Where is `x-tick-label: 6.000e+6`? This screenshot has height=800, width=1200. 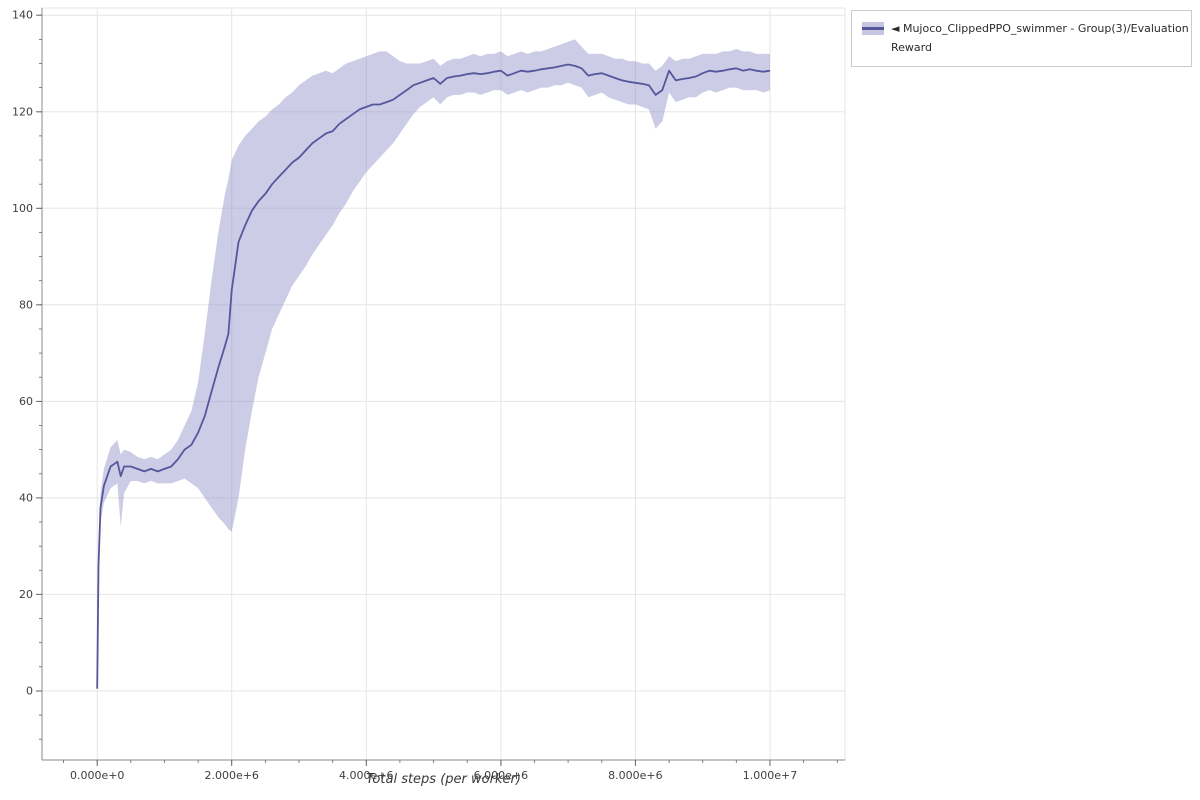 x-tick-label: 6.000e+6 is located at coordinates (501, 775).